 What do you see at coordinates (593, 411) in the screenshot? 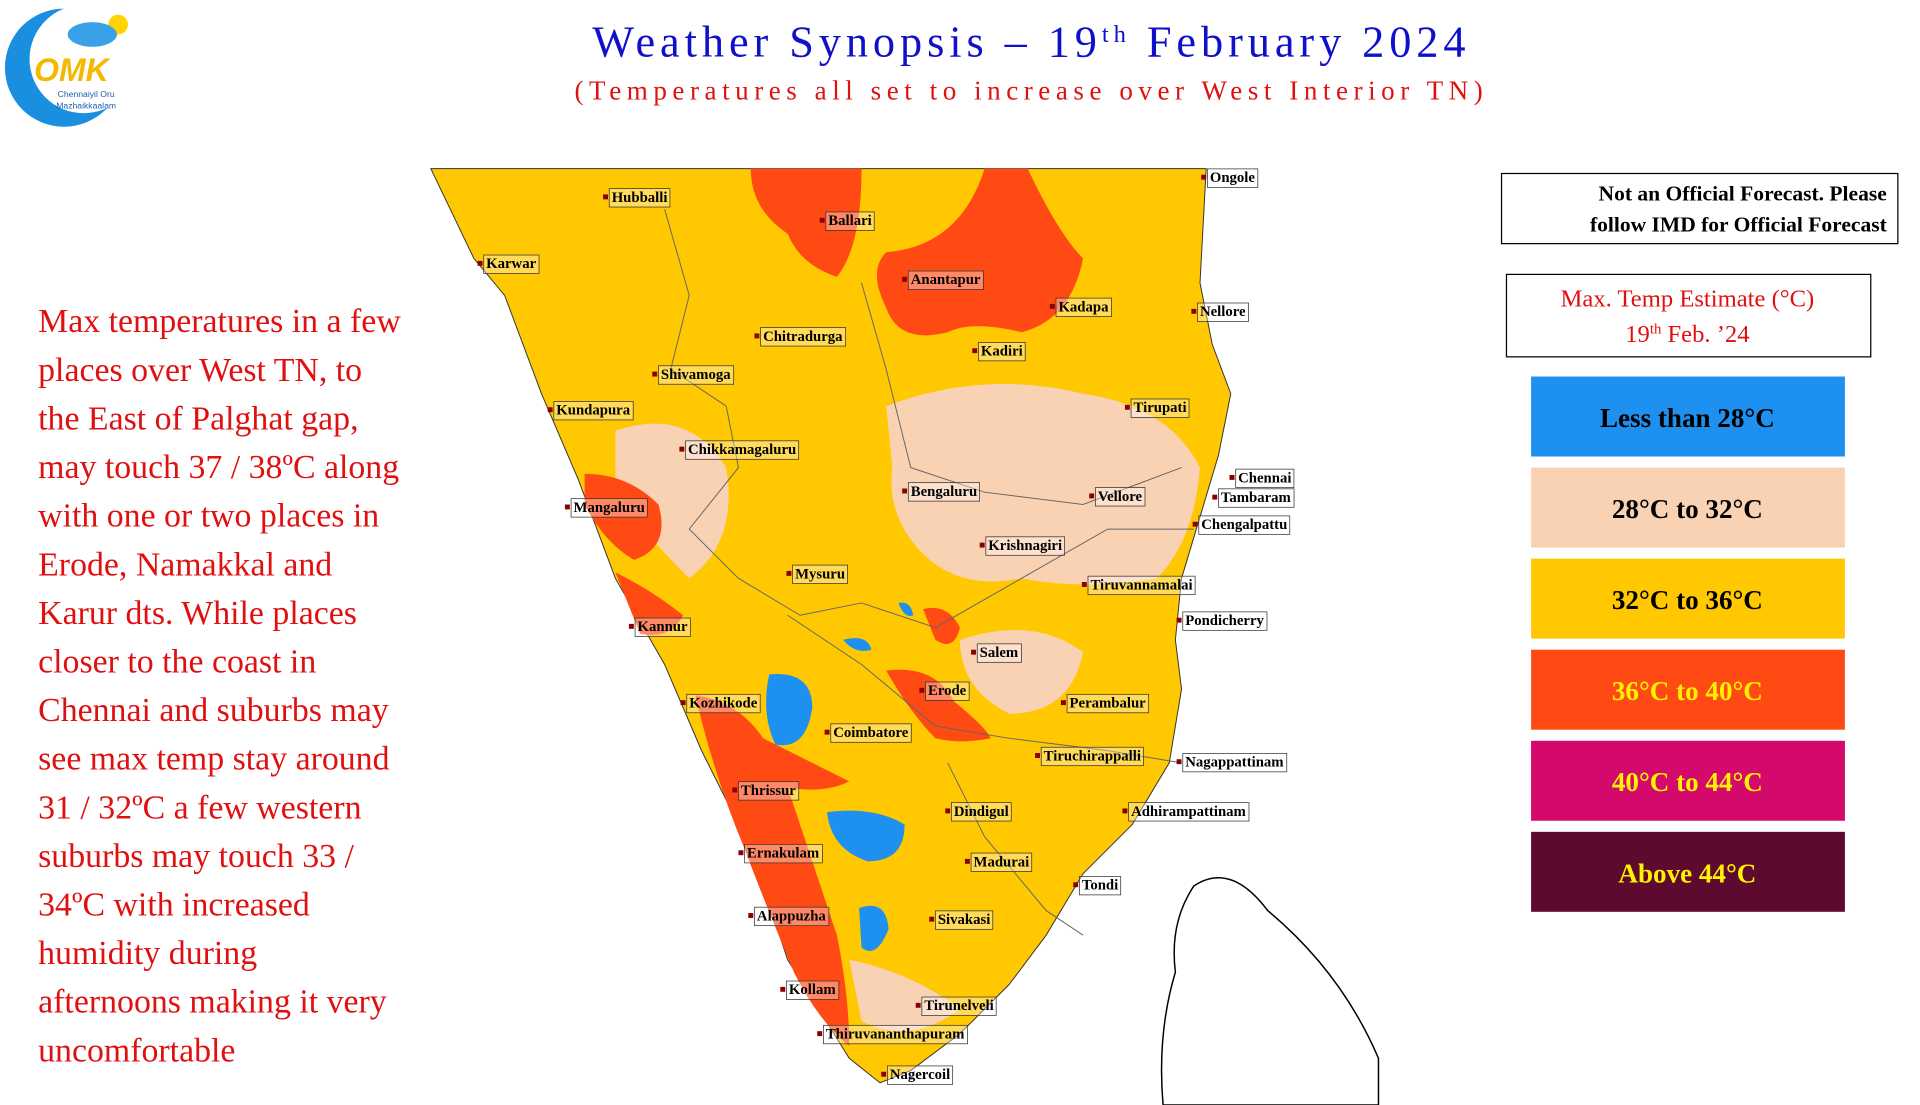
I see `city-label: Kundapura` at bounding box center [593, 411].